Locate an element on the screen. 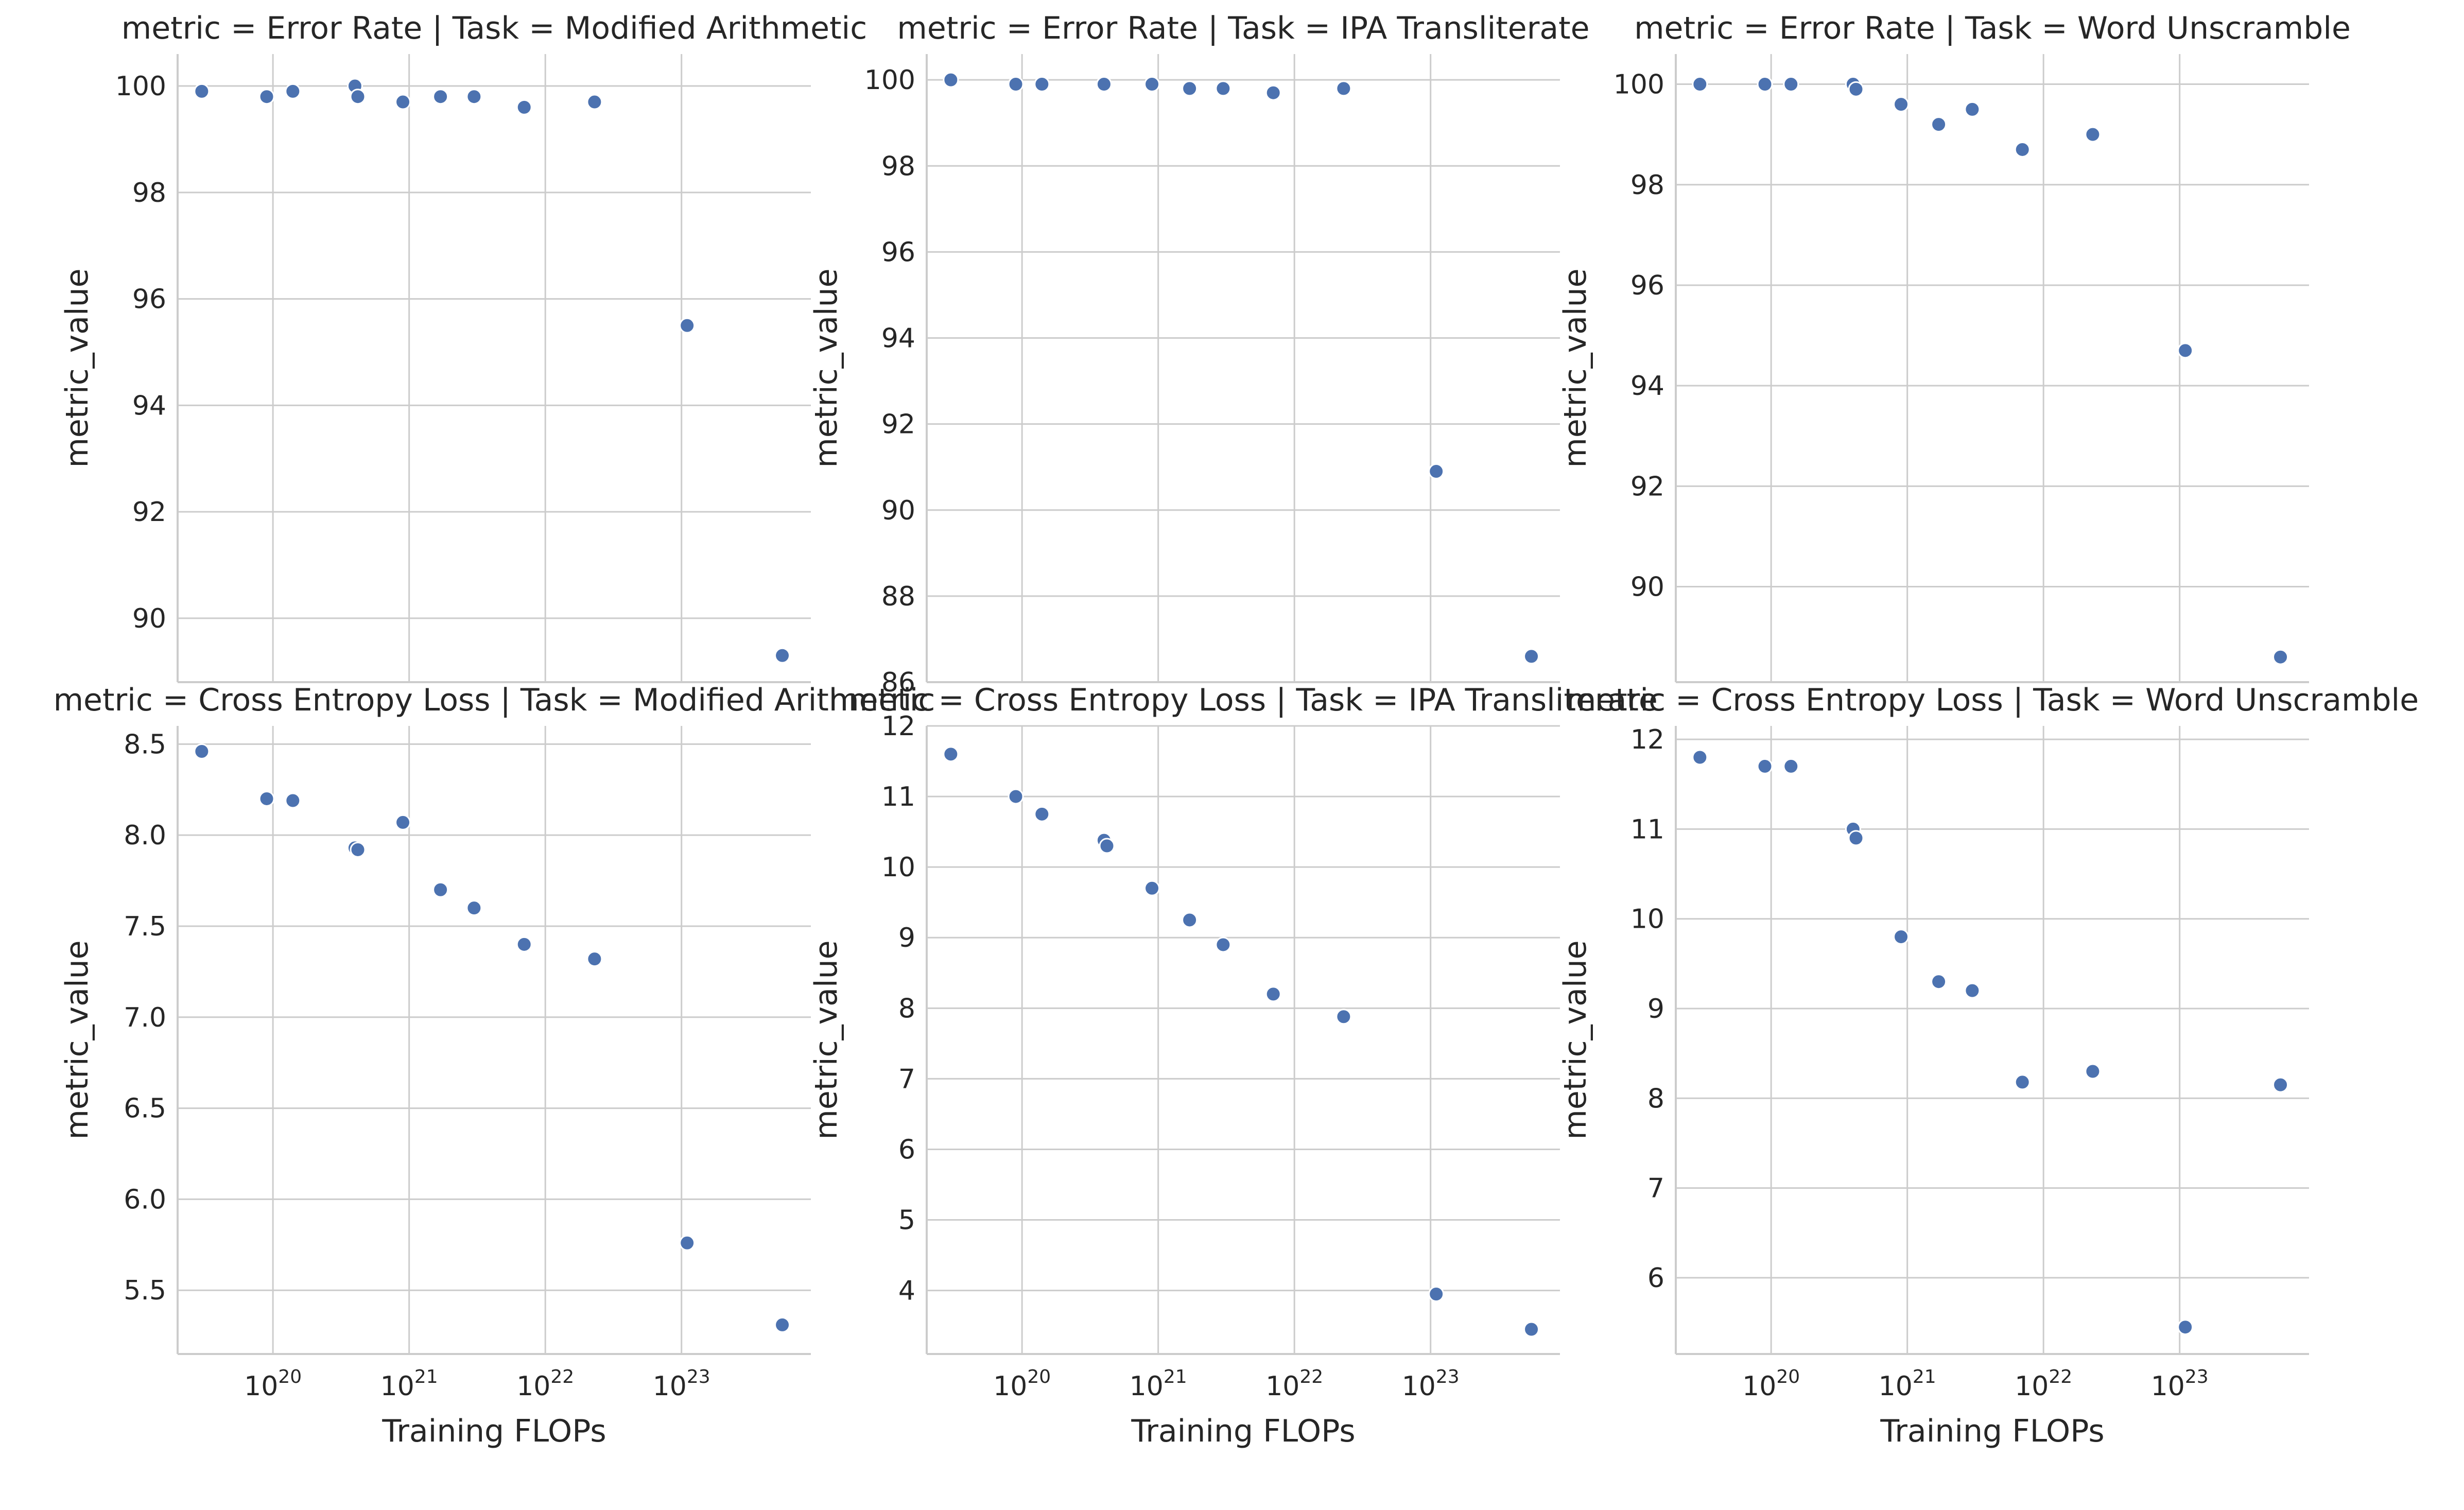 The height and width of the screenshot is (1510, 2464). x-axis-label: Training FLOPs is located at coordinates (1992, 1431).